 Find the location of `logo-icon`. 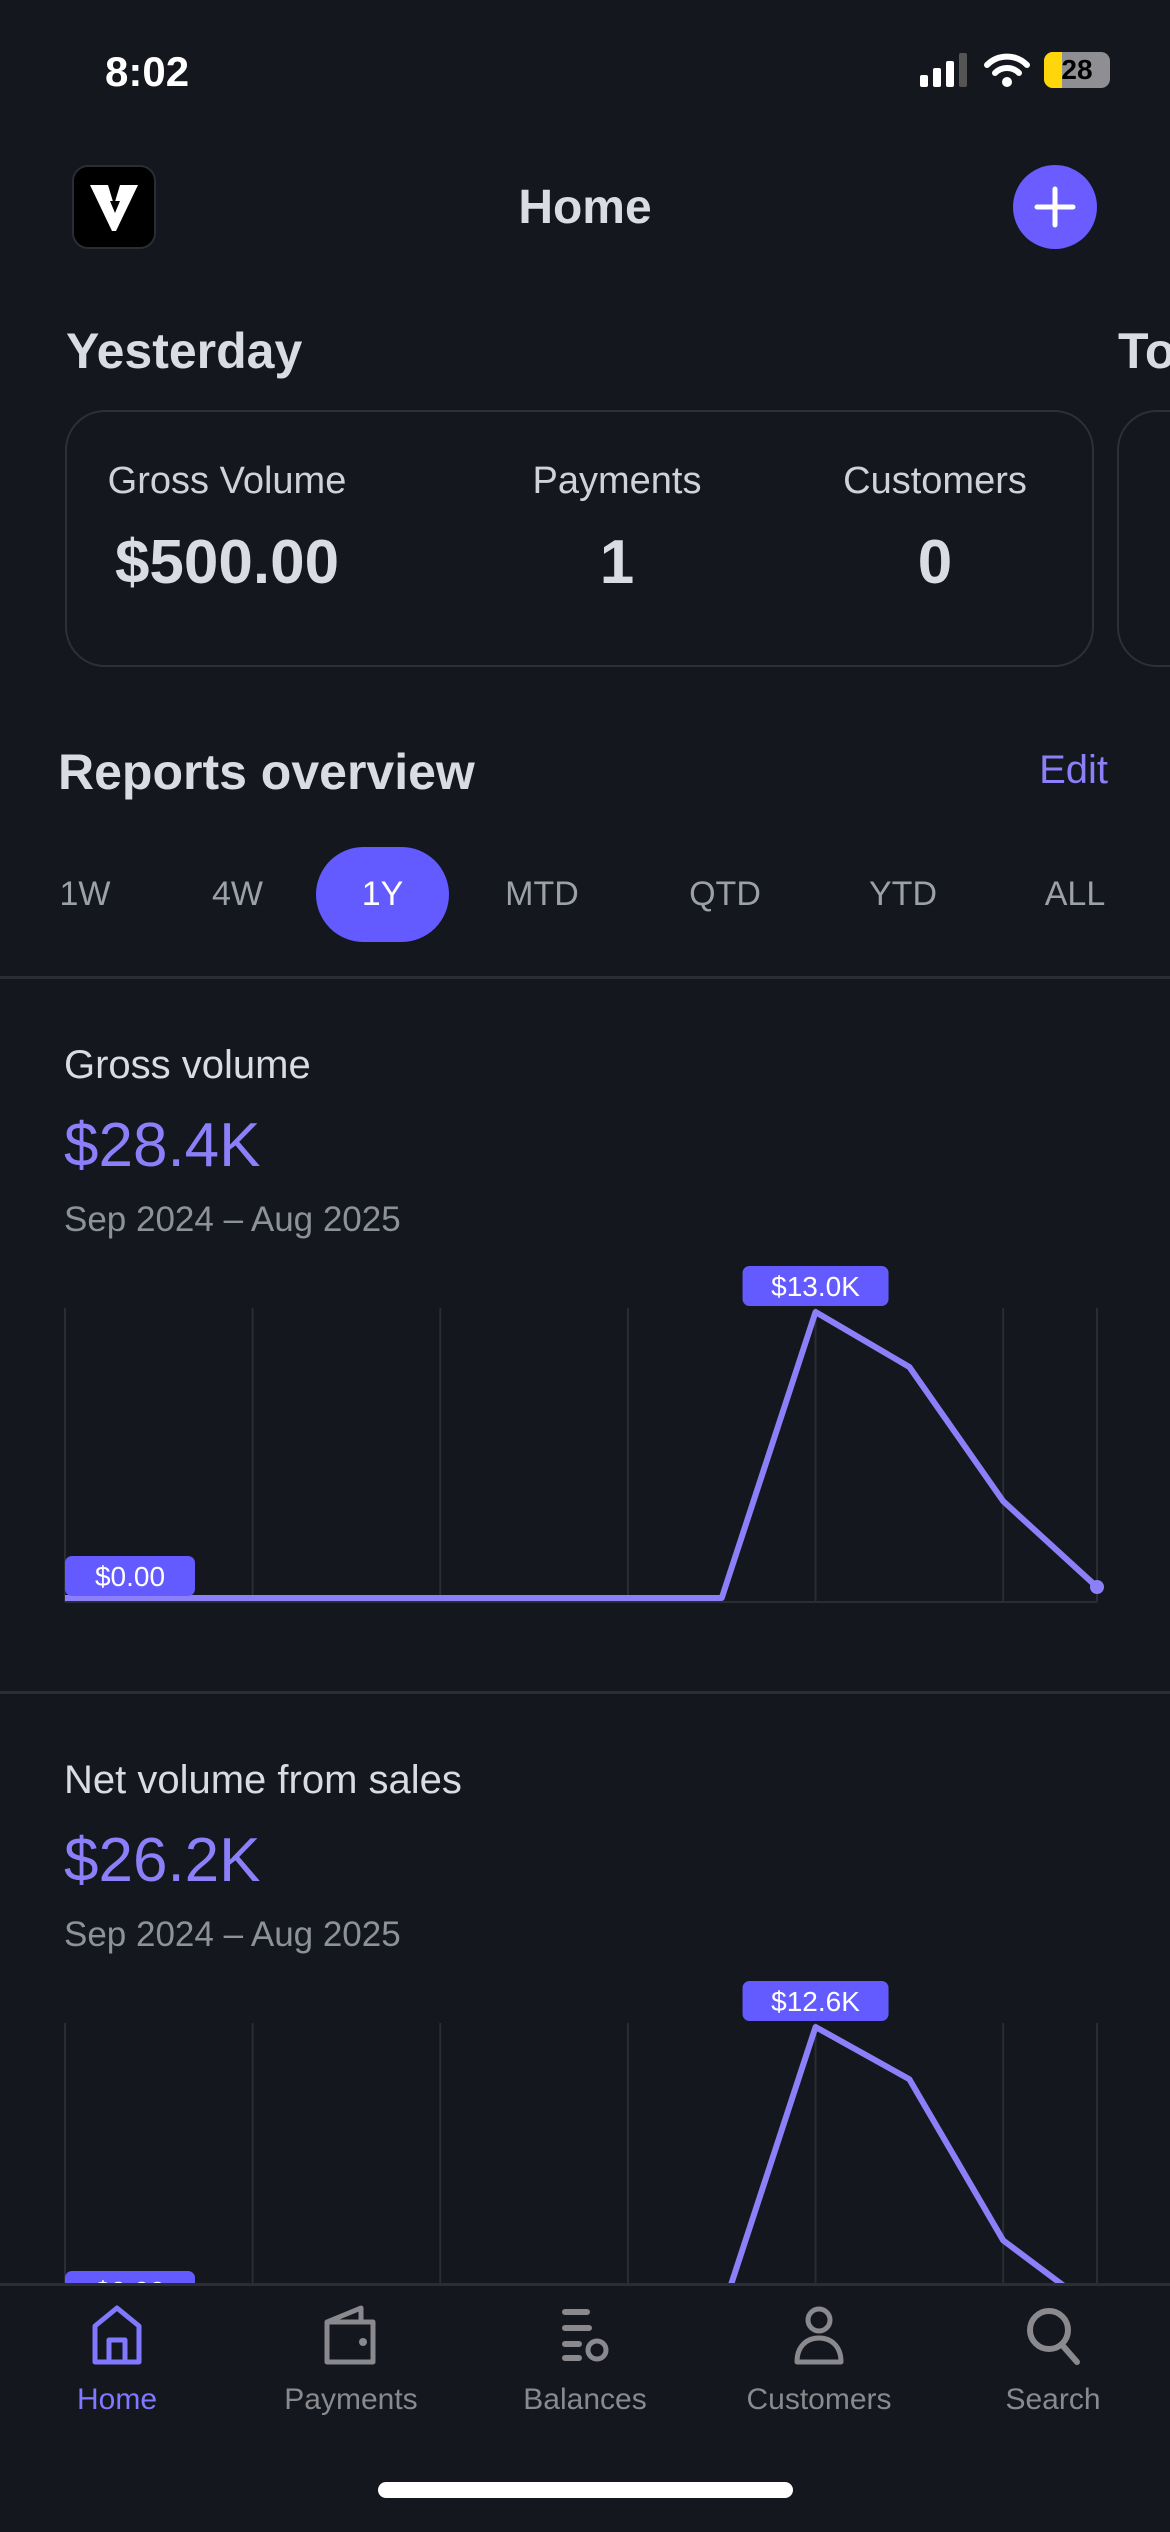

logo-icon is located at coordinates (114, 208).